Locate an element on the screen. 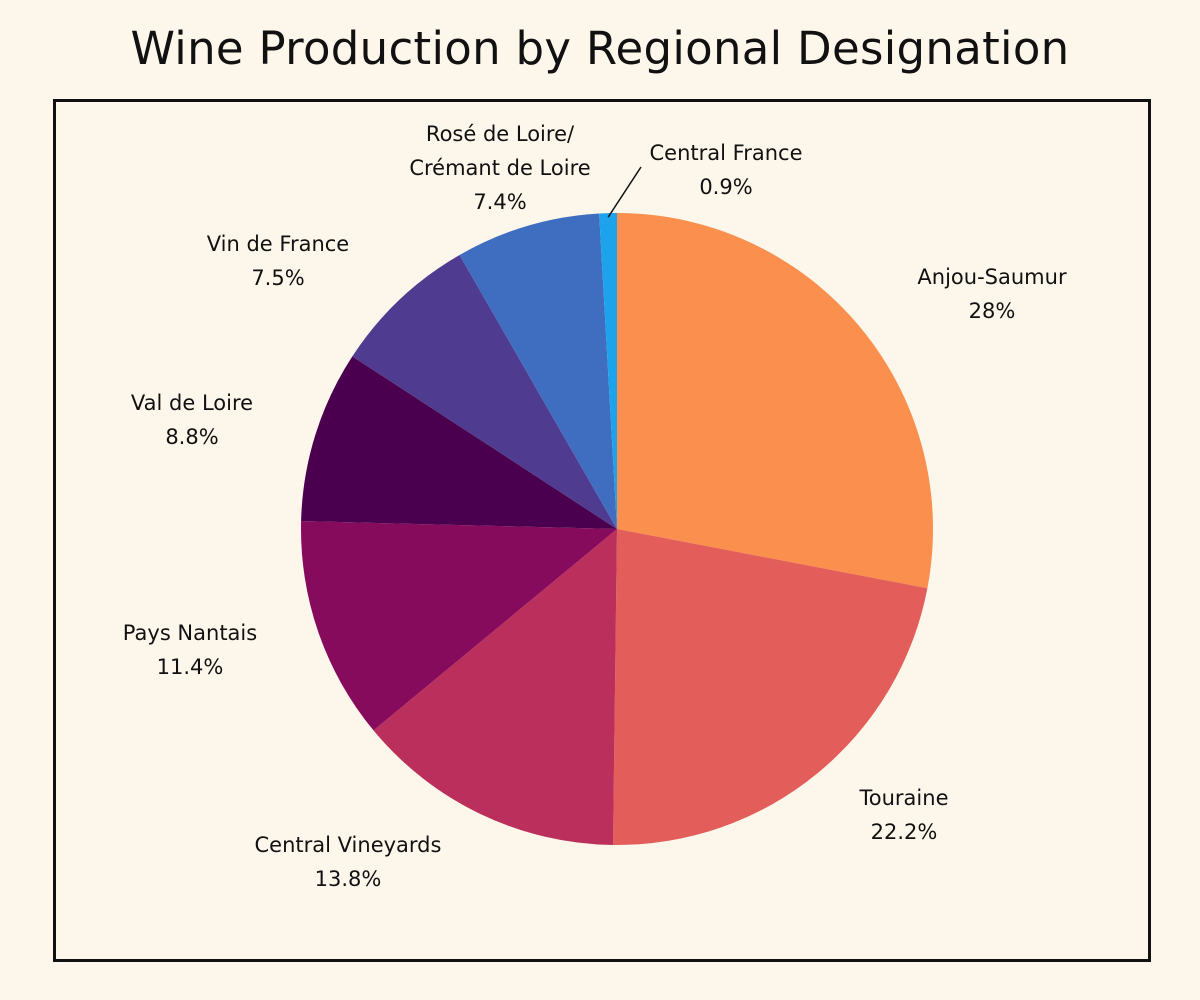 The height and width of the screenshot is (1000, 1200). slice-label-name: Val de Loire is located at coordinates (192, 403).